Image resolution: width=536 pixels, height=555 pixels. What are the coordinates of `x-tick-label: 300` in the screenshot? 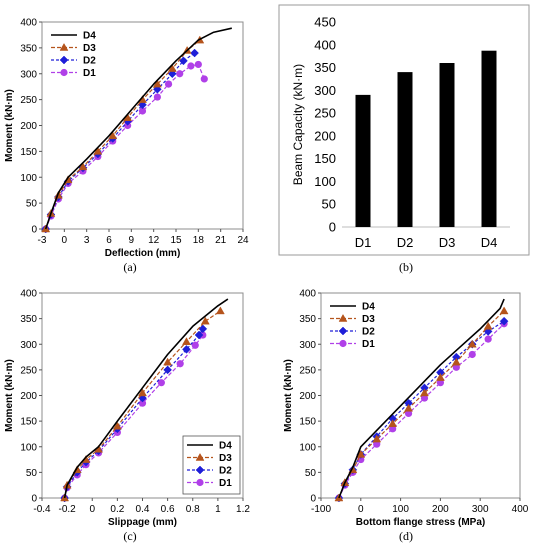 It's located at (480, 509).